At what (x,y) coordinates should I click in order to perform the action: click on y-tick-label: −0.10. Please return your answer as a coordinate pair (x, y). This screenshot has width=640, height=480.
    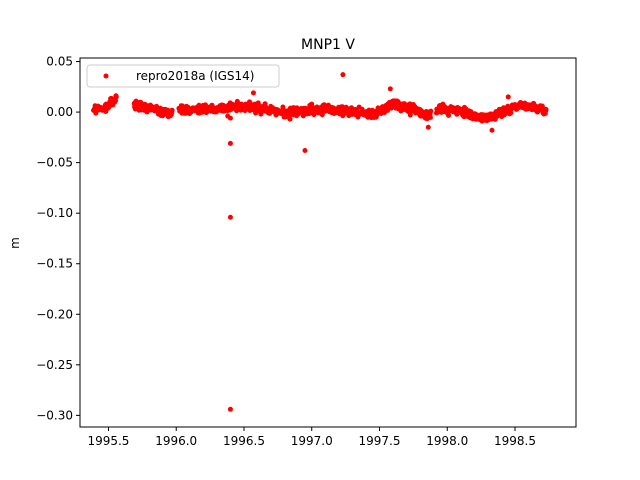
    Looking at the image, I should click on (54, 213).